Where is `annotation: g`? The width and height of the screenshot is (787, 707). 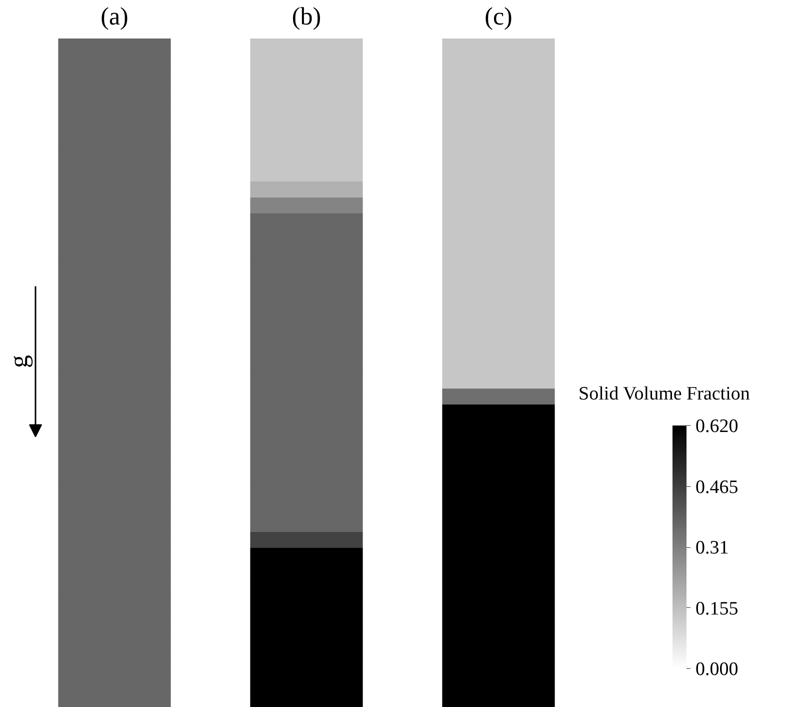
annotation: g is located at coordinates (18, 361).